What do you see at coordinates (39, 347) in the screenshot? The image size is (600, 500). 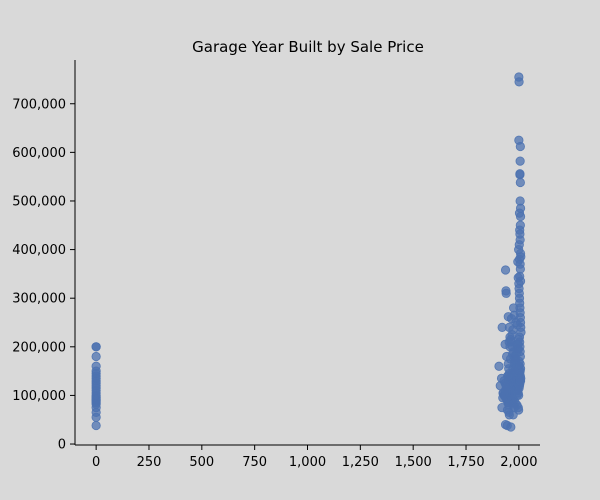 I see `y-tick-label: 200,000` at bounding box center [39, 347].